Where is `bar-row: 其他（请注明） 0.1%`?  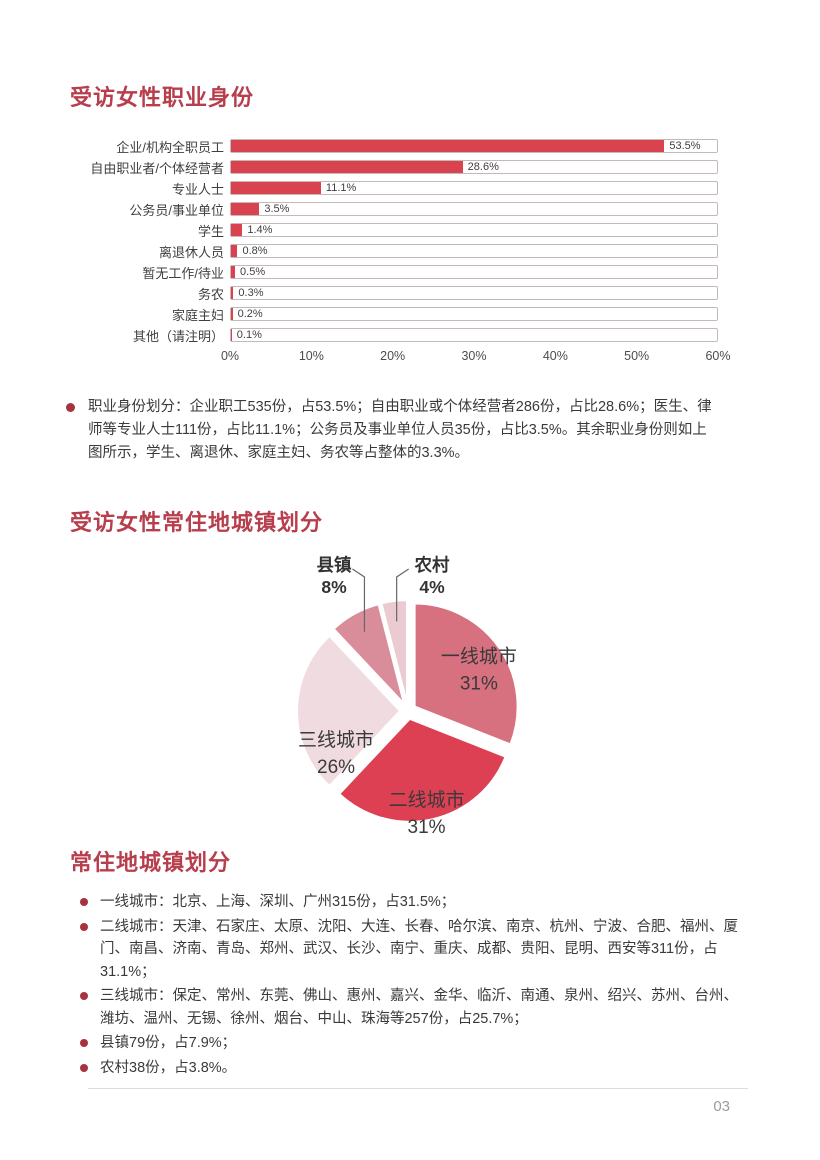 bar-row: 其他（请注明） 0.1% is located at coordinates (395, 336).